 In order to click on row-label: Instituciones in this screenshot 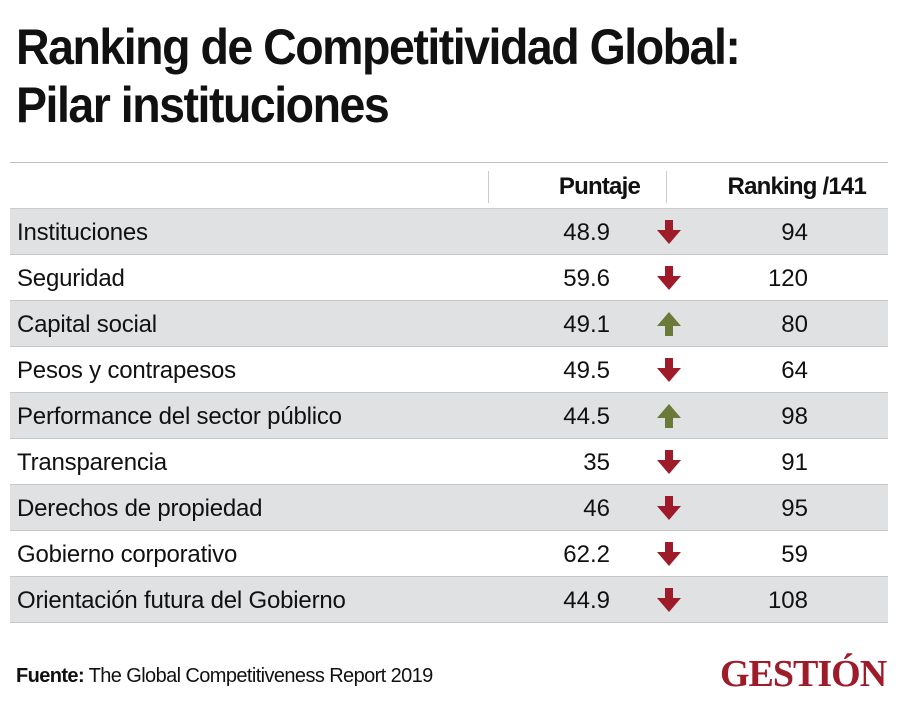, I will do `click(82, 232)`.